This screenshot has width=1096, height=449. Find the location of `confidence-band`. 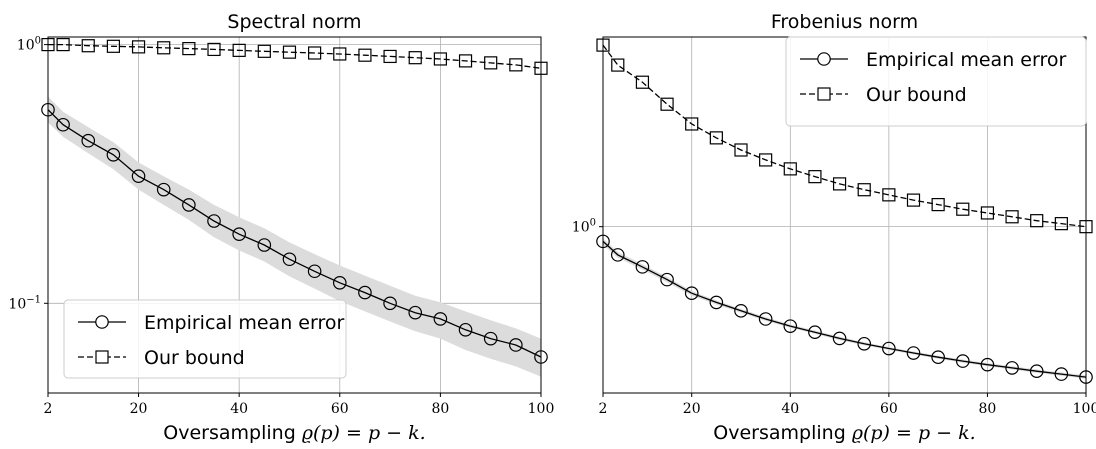

confidence-band is located at coordinates (844, 308).